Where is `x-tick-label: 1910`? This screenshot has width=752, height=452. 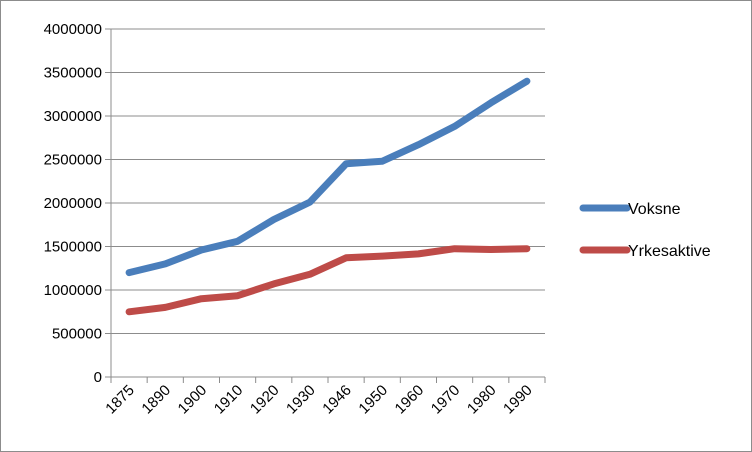
x-tick-label: 1910 is located at coordinates (229, 400).